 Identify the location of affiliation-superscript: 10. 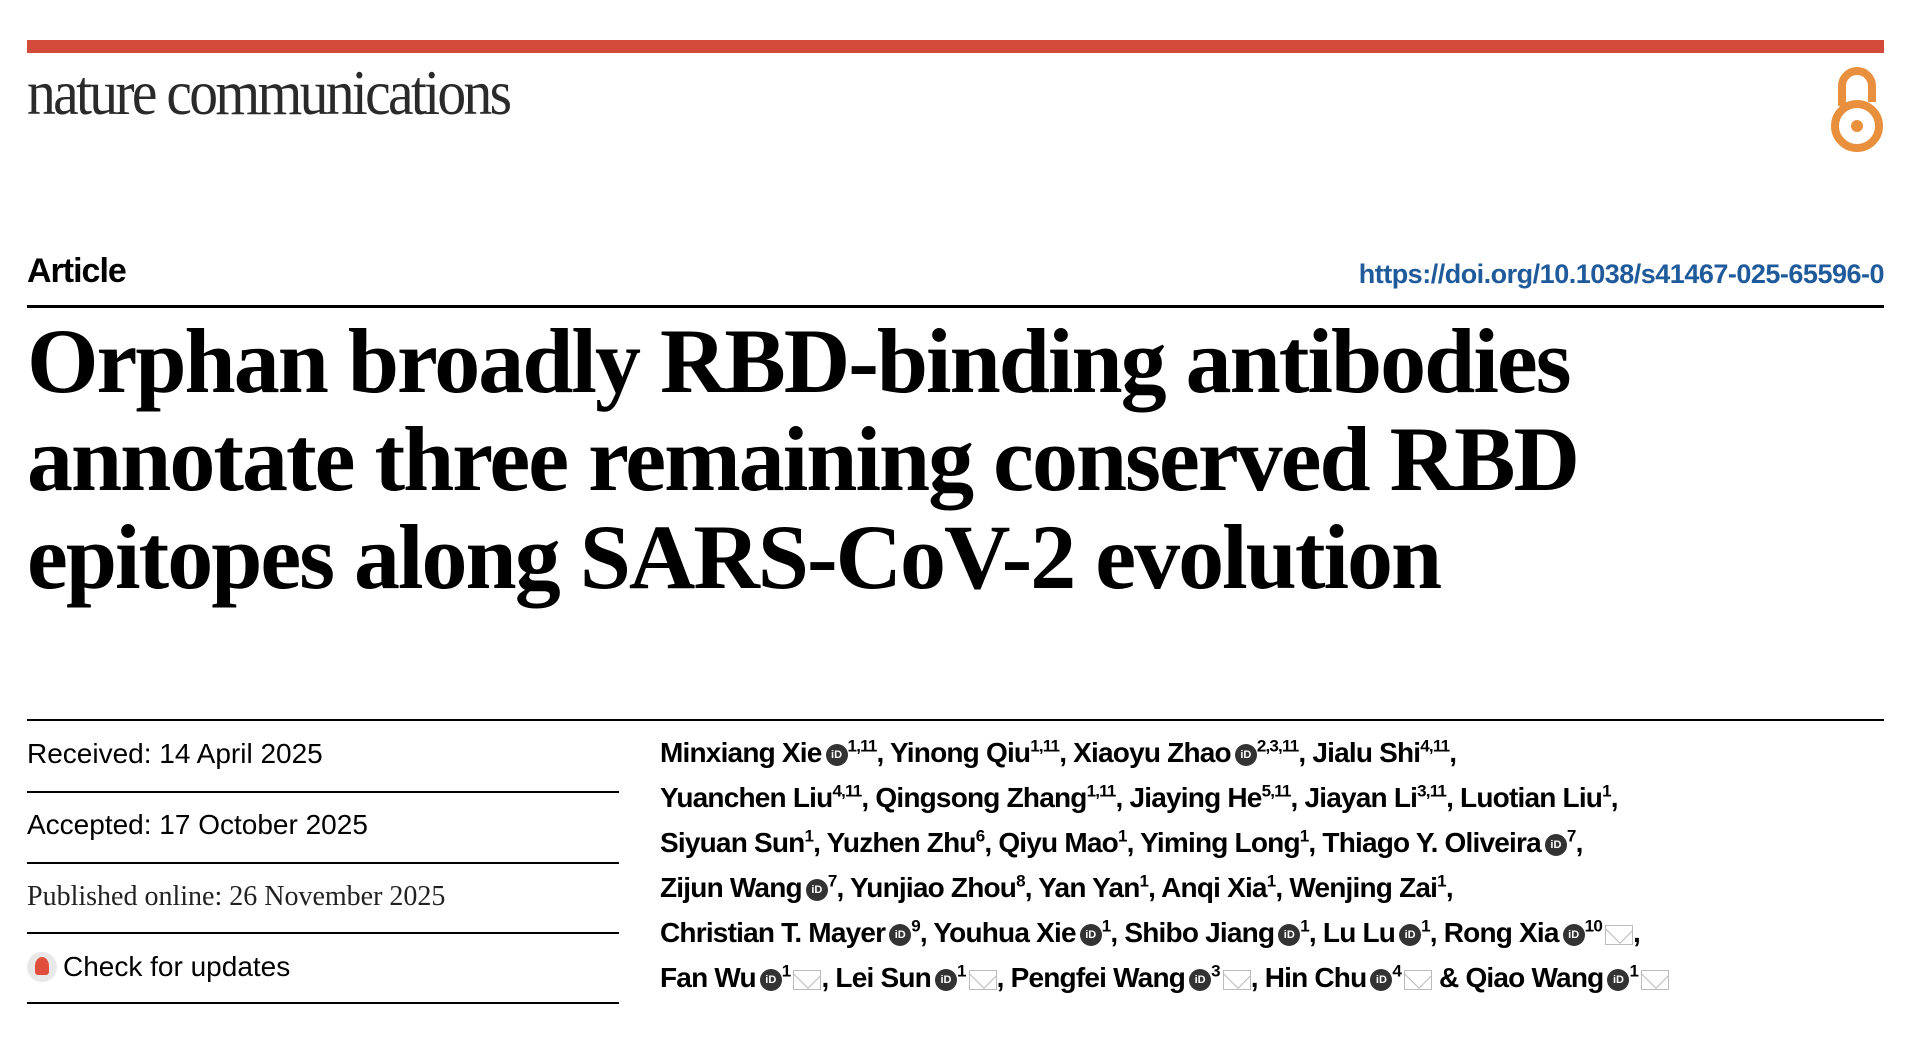
(1593, 926).